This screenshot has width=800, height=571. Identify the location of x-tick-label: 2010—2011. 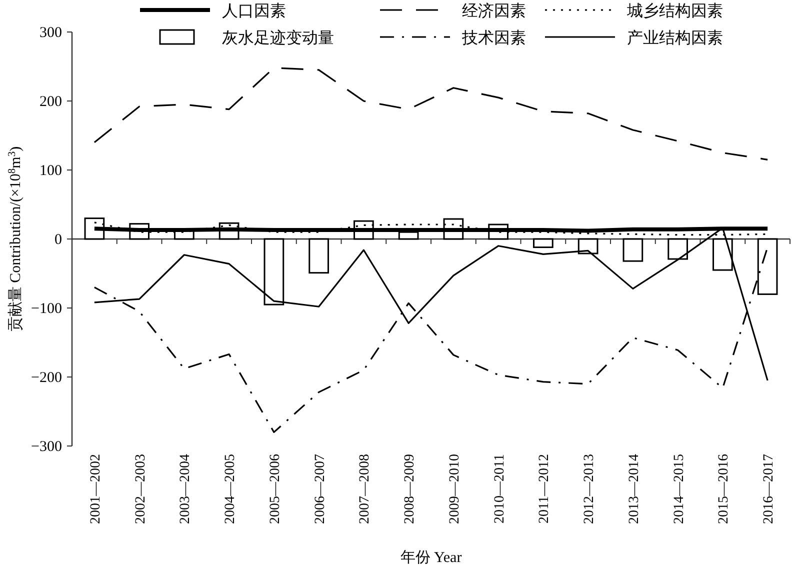
(500, 489).